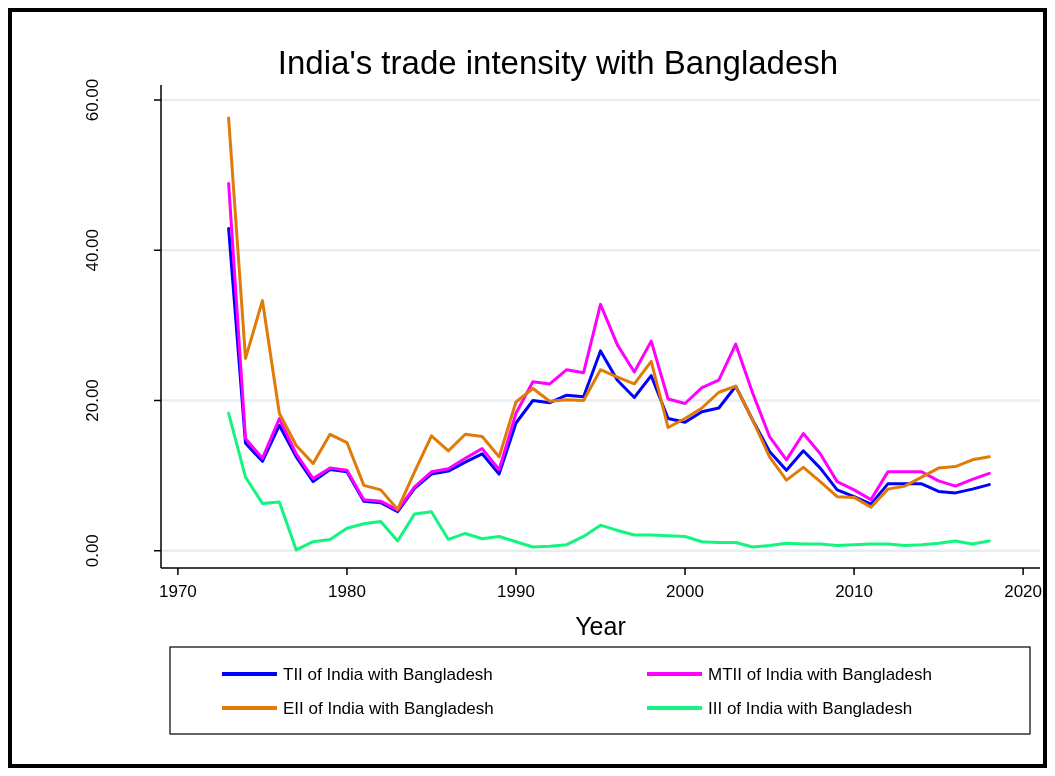  Describe the element at coordinates (1023, 591) in the screenshot. I see `x-tick-label: 2020` at that location.